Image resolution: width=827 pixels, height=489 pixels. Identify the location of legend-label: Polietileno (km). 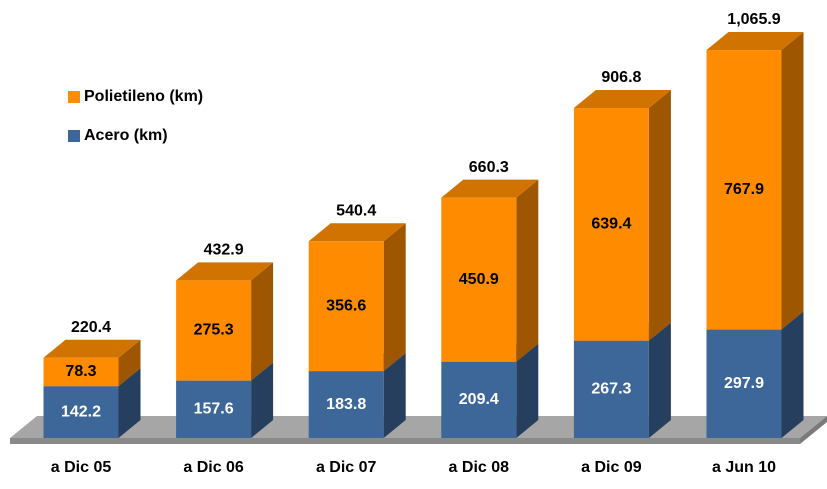
(143, 96).